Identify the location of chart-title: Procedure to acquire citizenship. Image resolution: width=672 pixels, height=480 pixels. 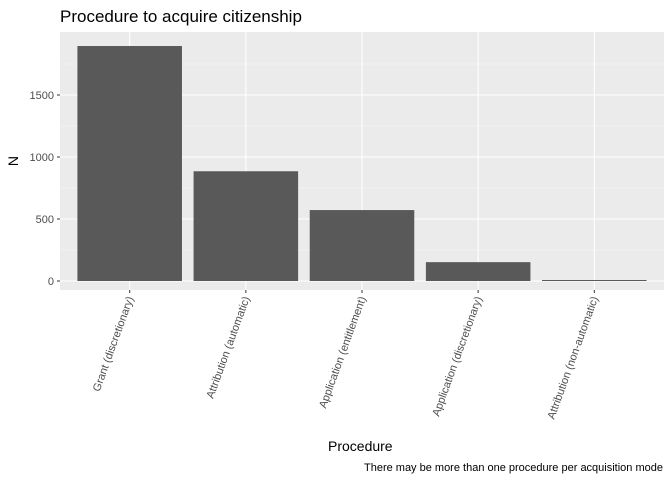
(181, 16).